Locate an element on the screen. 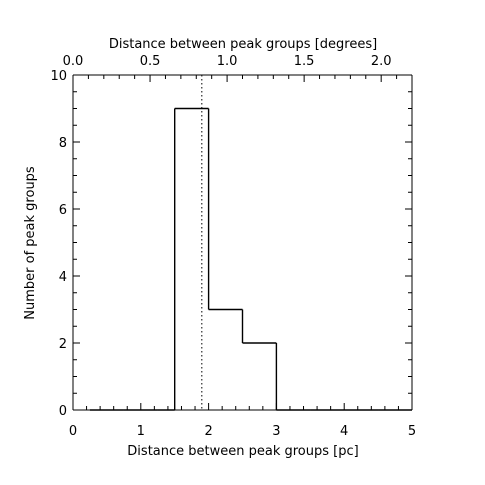  x2-axis-title: Distance between peak groups [degrees] is located at coordinates (243, 44).